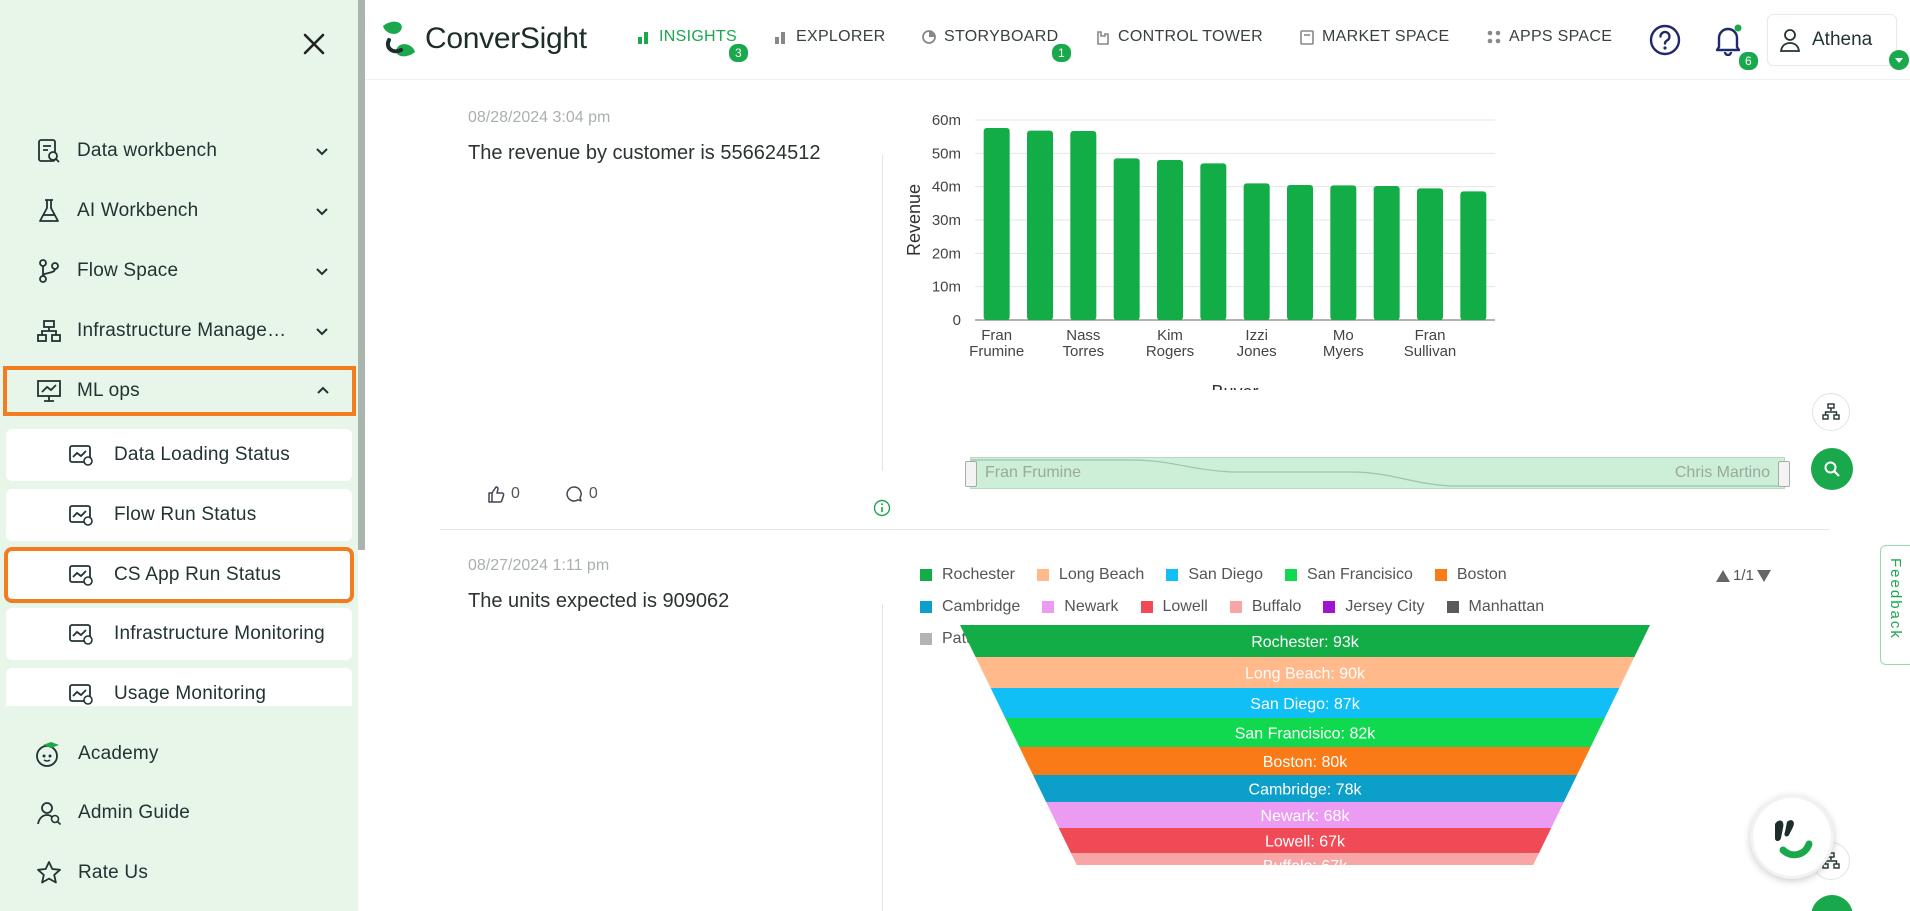  What do you see at coordinates (946, 287) in the screenshot?
I see `y-tick-label: 10m` at bounding box center [946, 287].